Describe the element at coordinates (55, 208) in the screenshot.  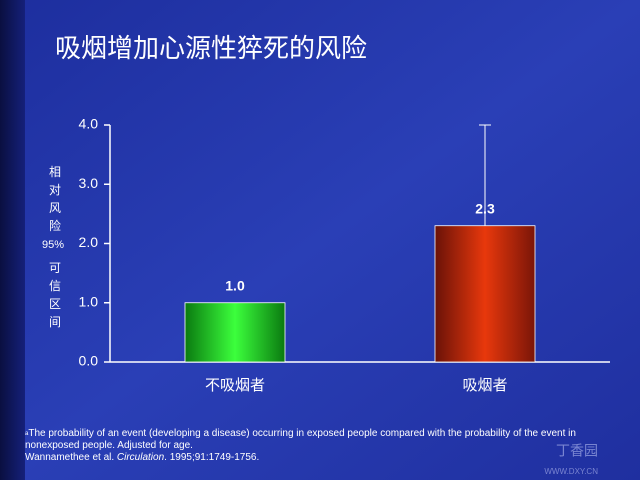
I see `y-axis-label: 风` at that location.